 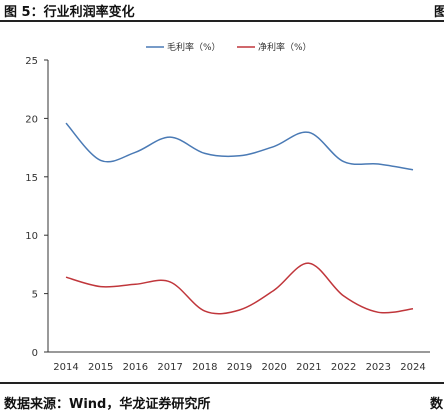 I want to click on y-tick-label: 20, so click(x=31, y=119).